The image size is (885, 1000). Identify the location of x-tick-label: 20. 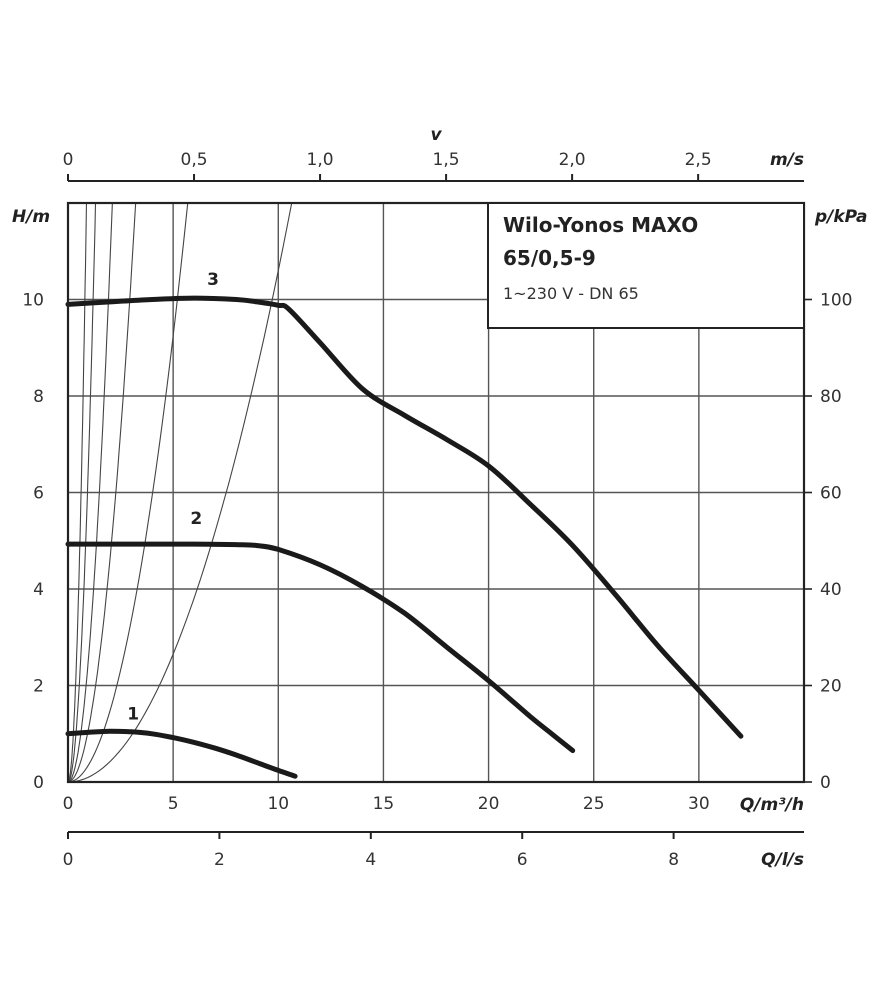
(489, 804).